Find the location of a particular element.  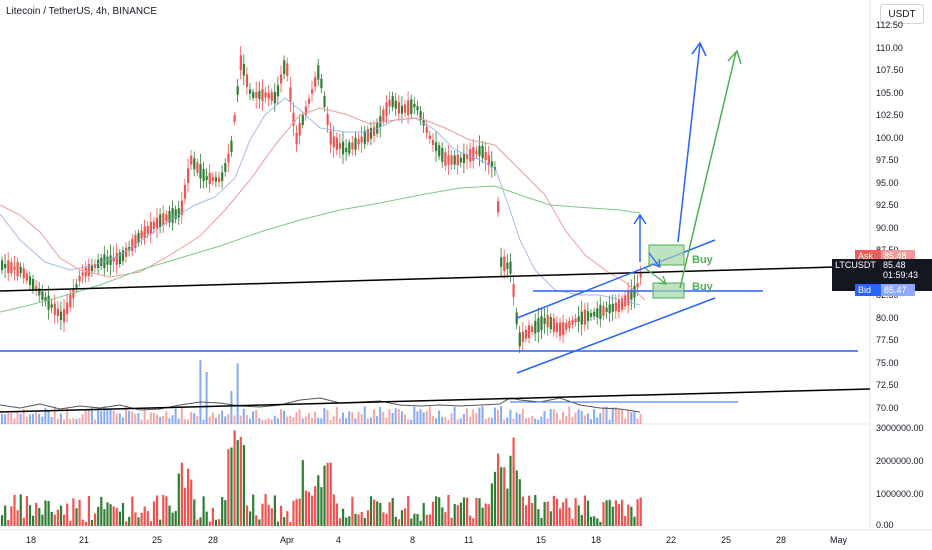

trend-line-black-lower is located at coordinates (435, 400).